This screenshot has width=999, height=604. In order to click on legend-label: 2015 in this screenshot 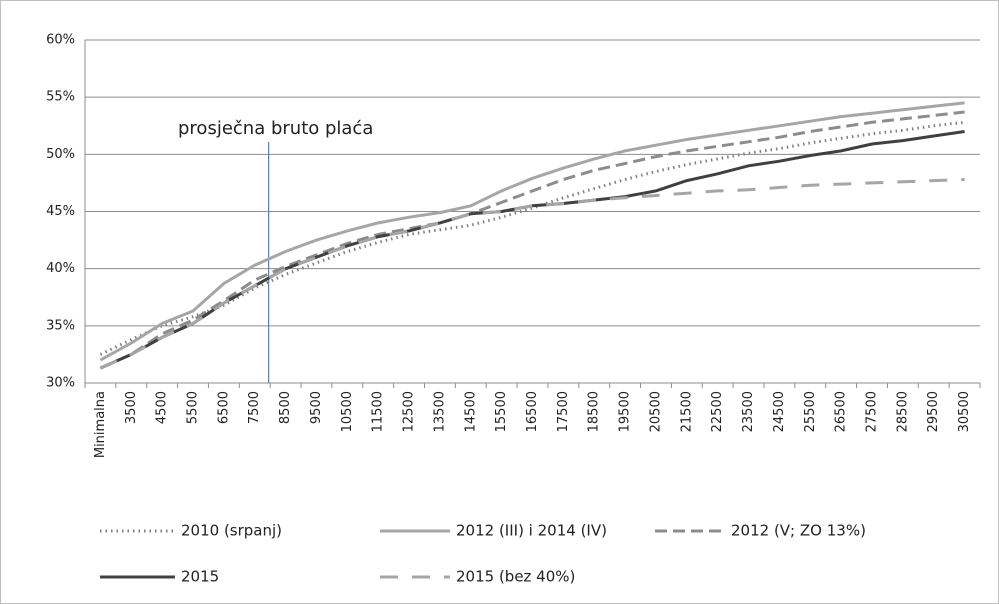, I will do `click(200, 577)`.